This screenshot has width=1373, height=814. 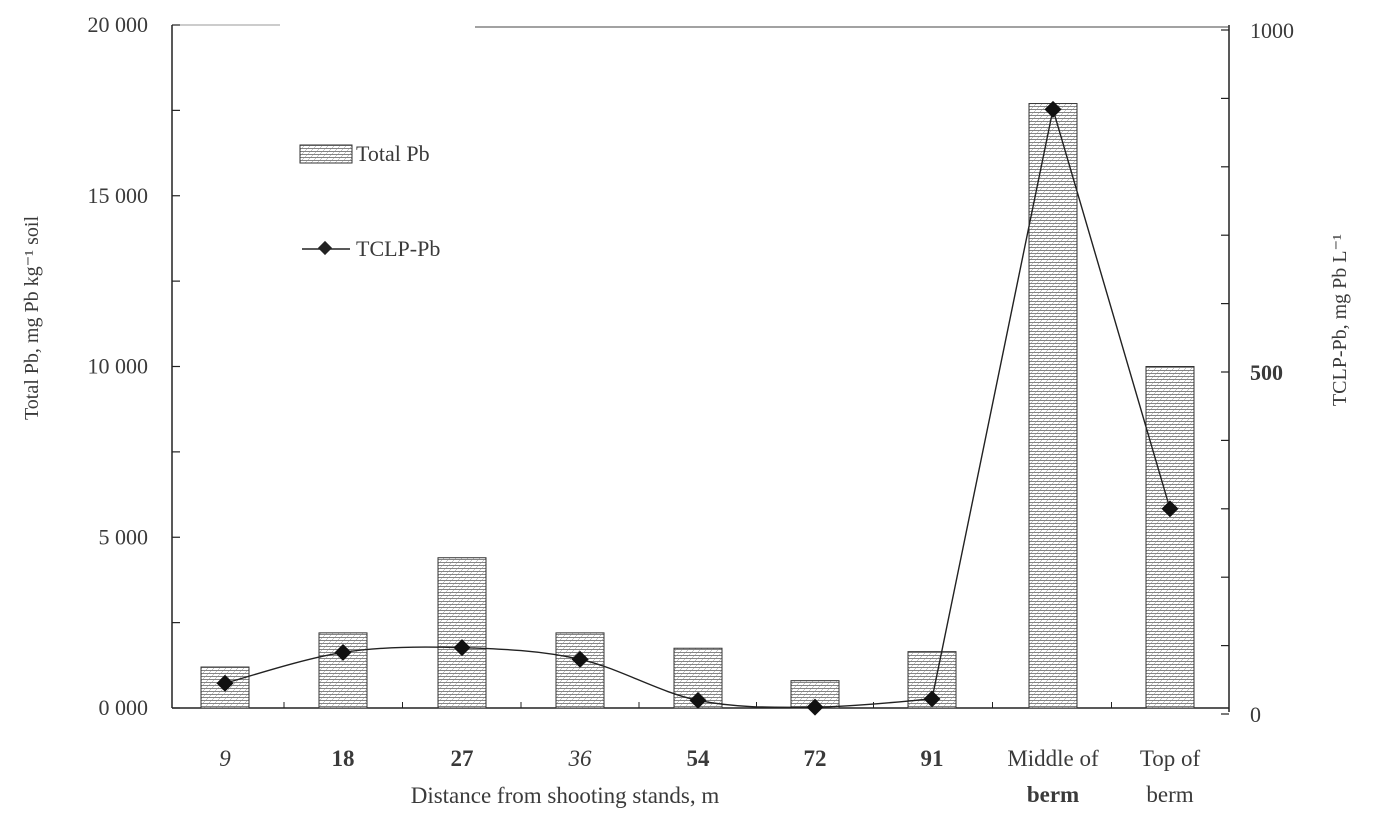 What do you see at coordinates (1340, 320) in the screenshot?
I see `y-right-axis-title: TCLP-Pb, mg Pb L⁻¹` at bounding box center [1340, 320].